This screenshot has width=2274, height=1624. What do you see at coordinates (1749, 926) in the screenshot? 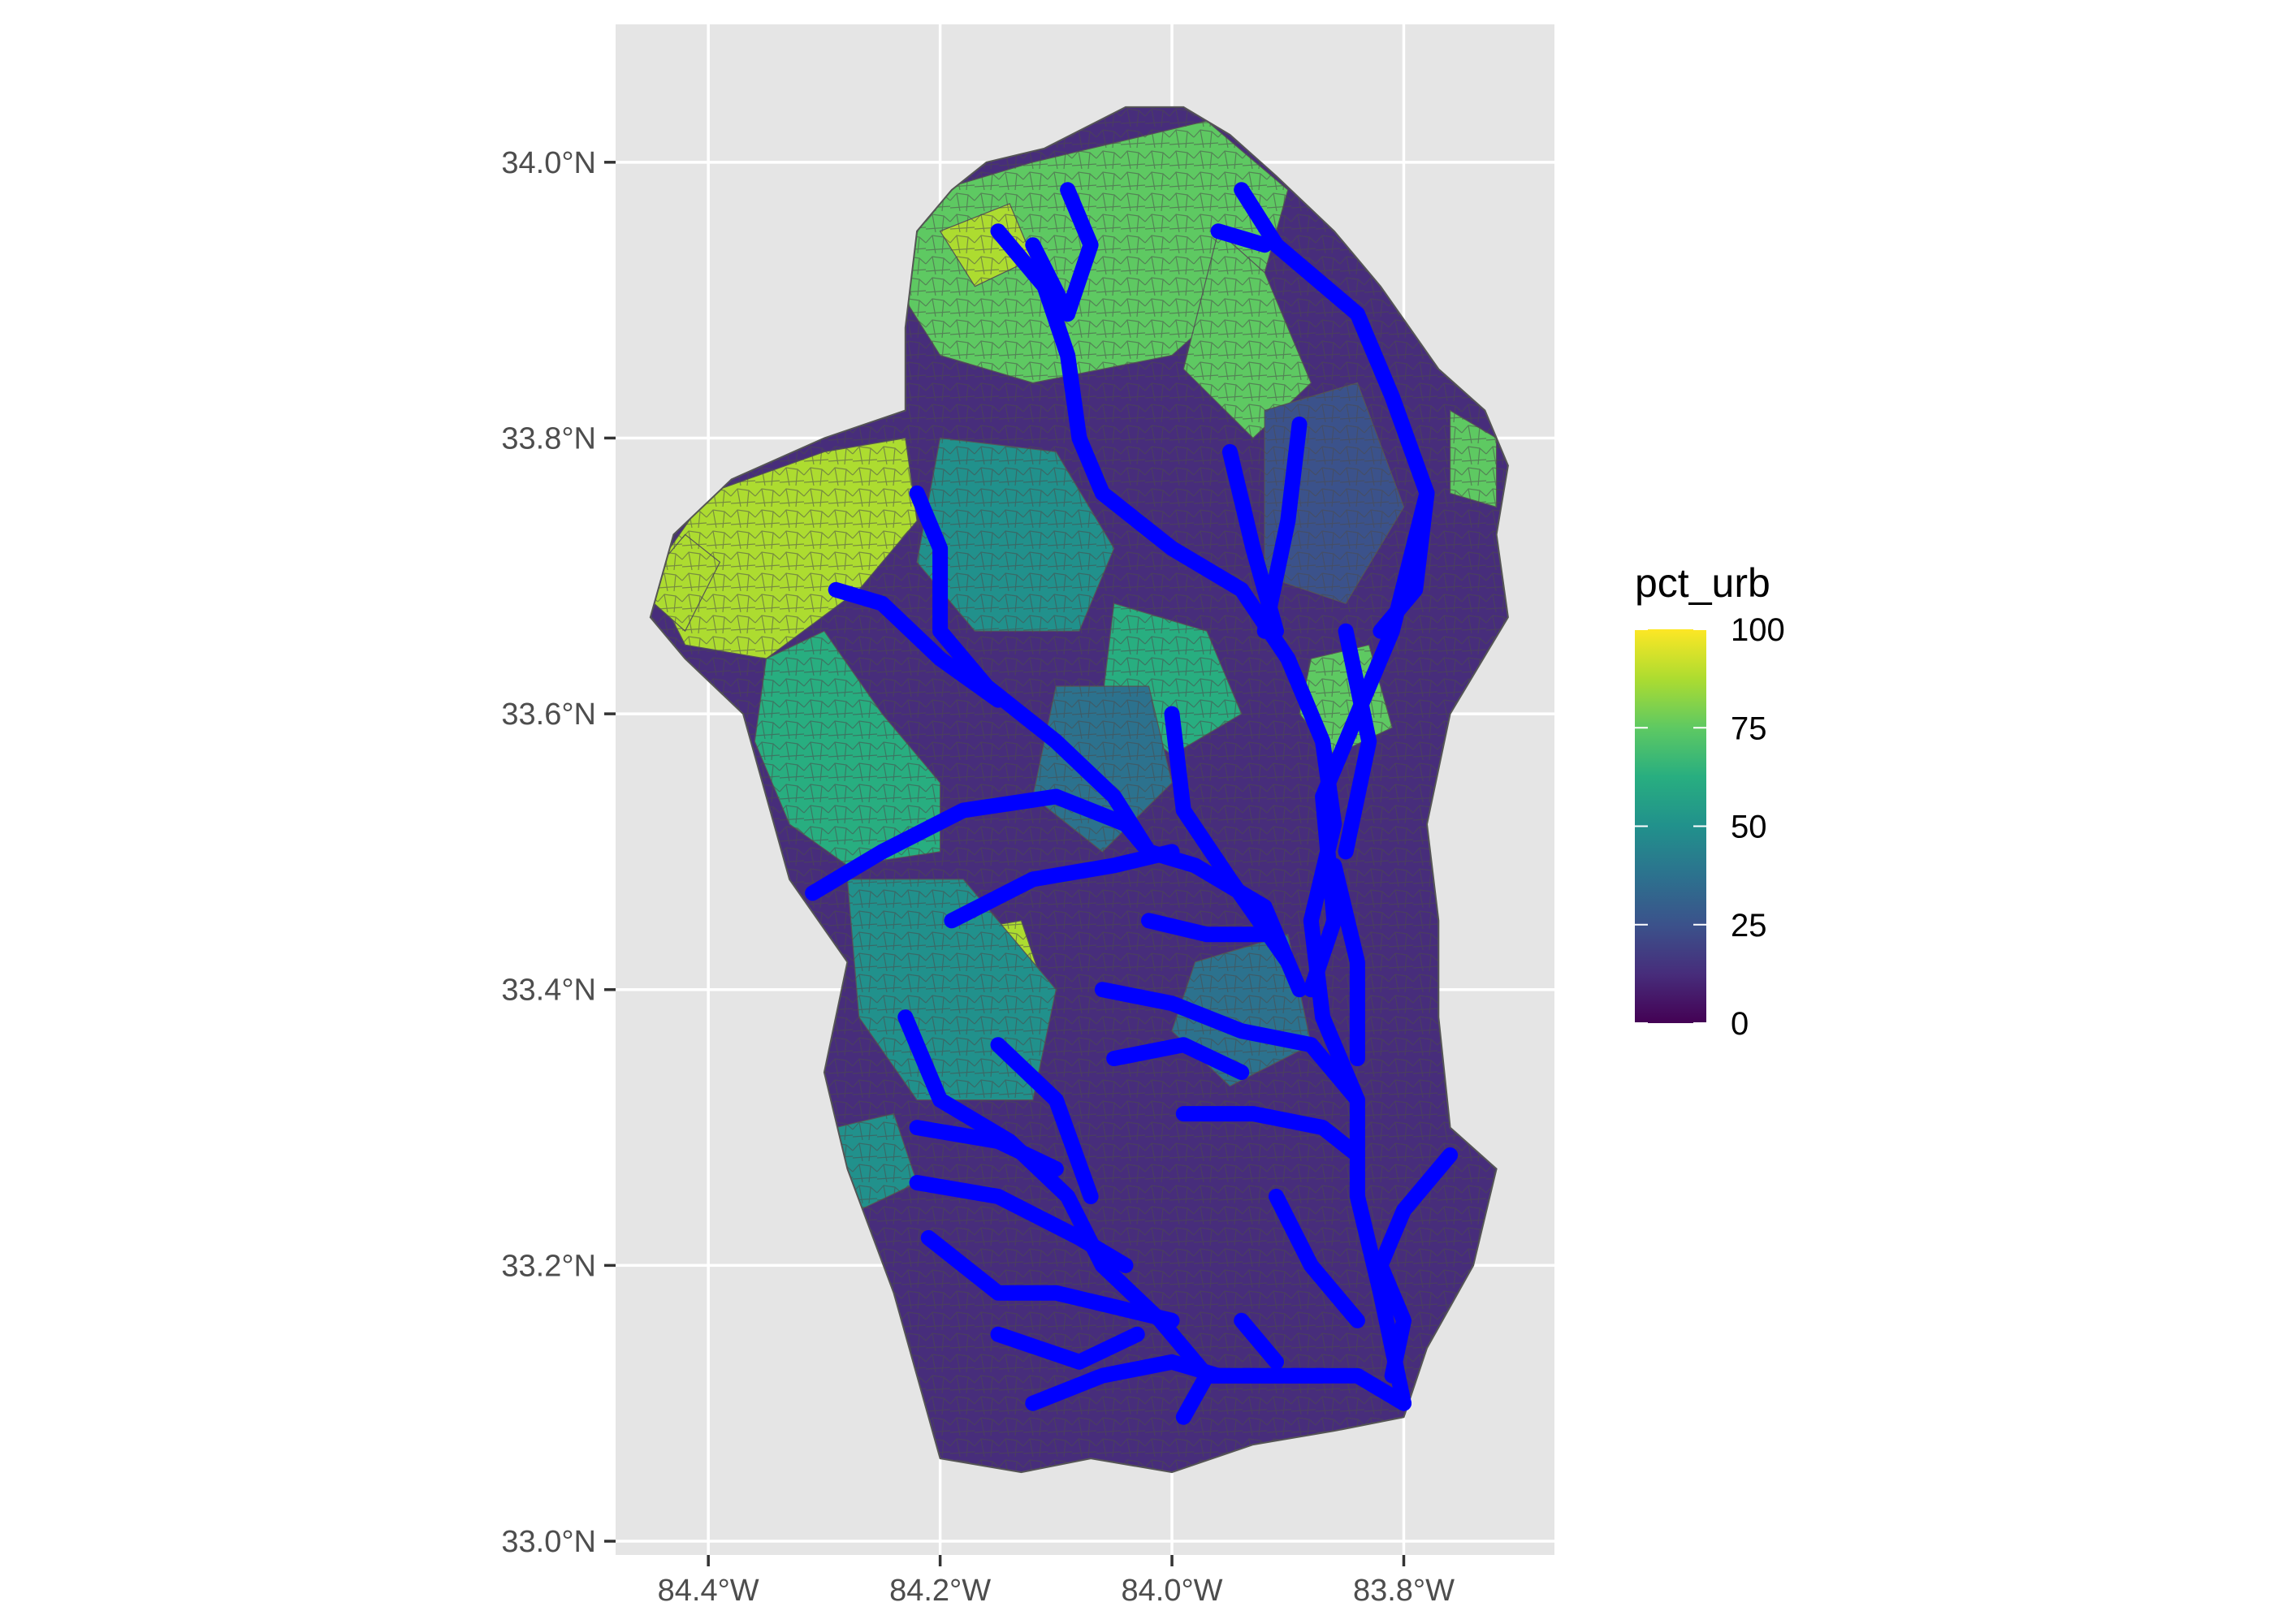
I see `legend-tick-label: 25` at bounding box center [1749, 926].